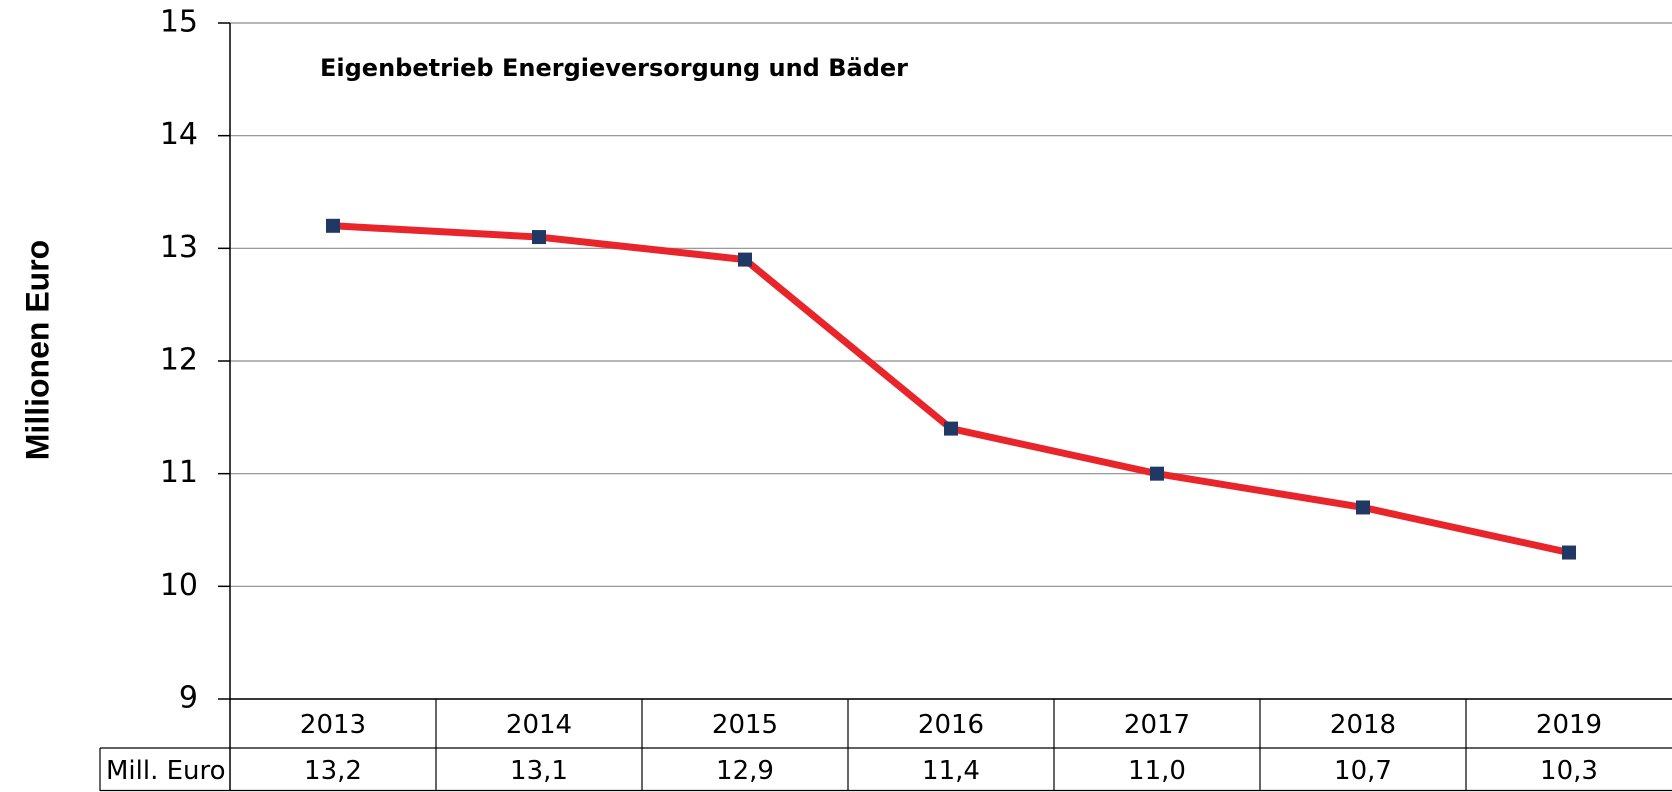  I want to click on table-value: 13,1, so click(539, 771).